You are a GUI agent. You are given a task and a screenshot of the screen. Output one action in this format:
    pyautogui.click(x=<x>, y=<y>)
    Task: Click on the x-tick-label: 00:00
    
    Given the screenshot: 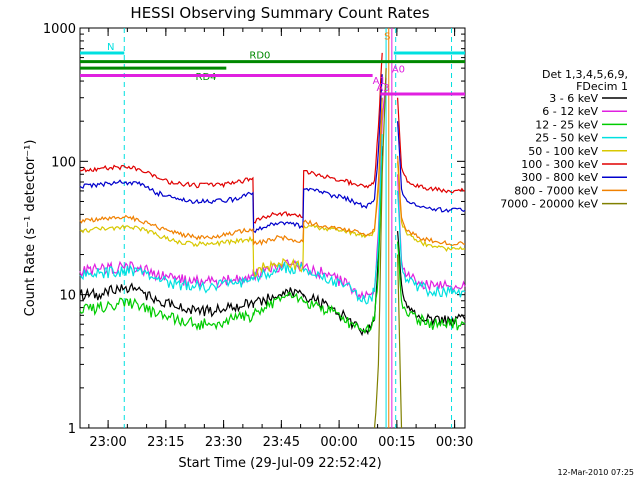 What is the action you would take?
    pyautogui.click(x=338, y=442)
    